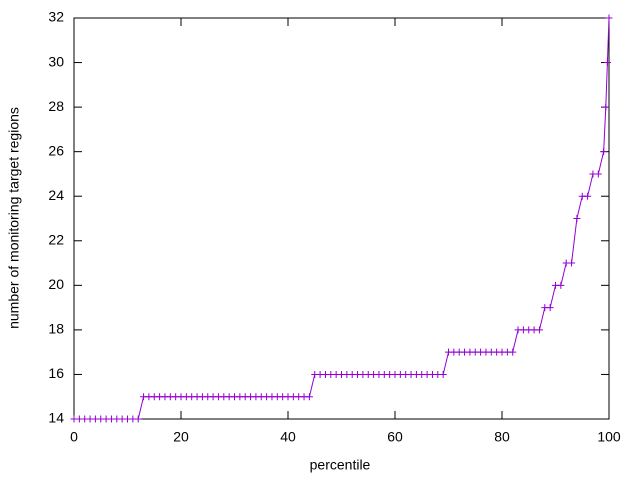 Image resolution: width=640 pixels, height=480 pixels. What do you see at coordinates (609, 437) in the screenshot?
I see `x-tick-label: 100` at bounding box center [609, 437].